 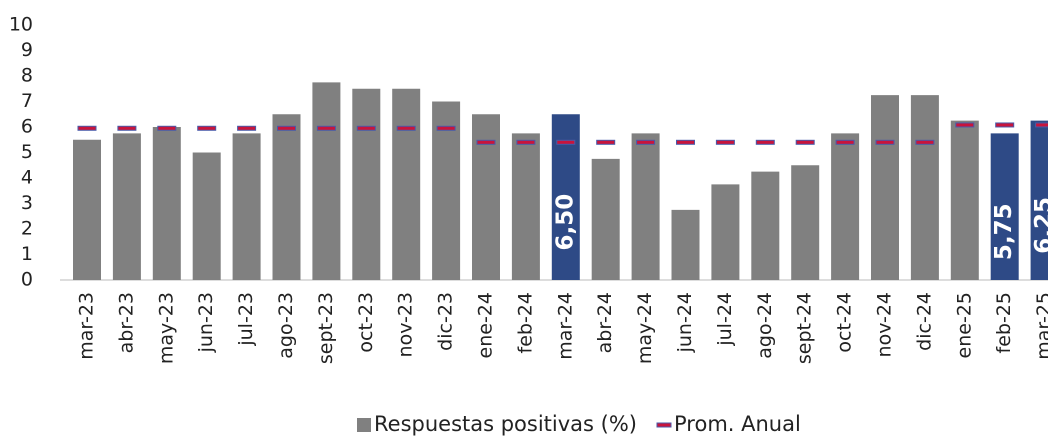 I want to click on y-tick-label: 6, so click(x=27, y=127).